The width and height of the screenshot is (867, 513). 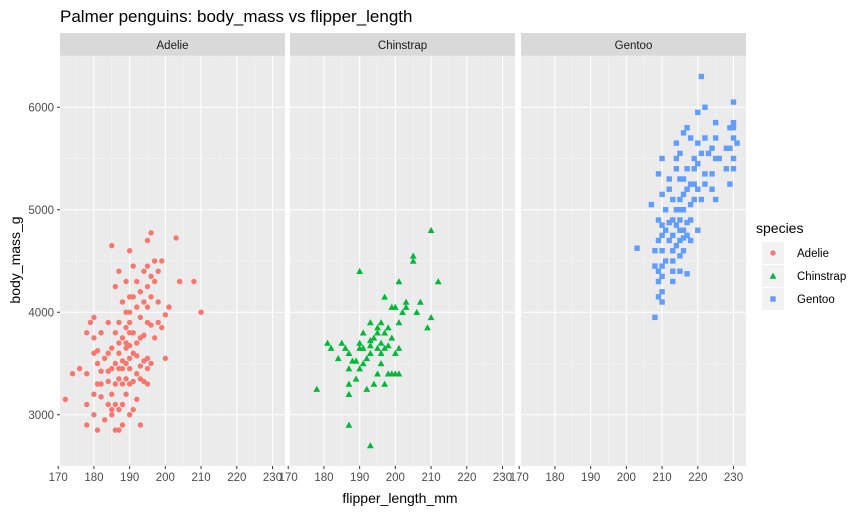 I want to click on legend-title: species, so click(x=779, y=228).